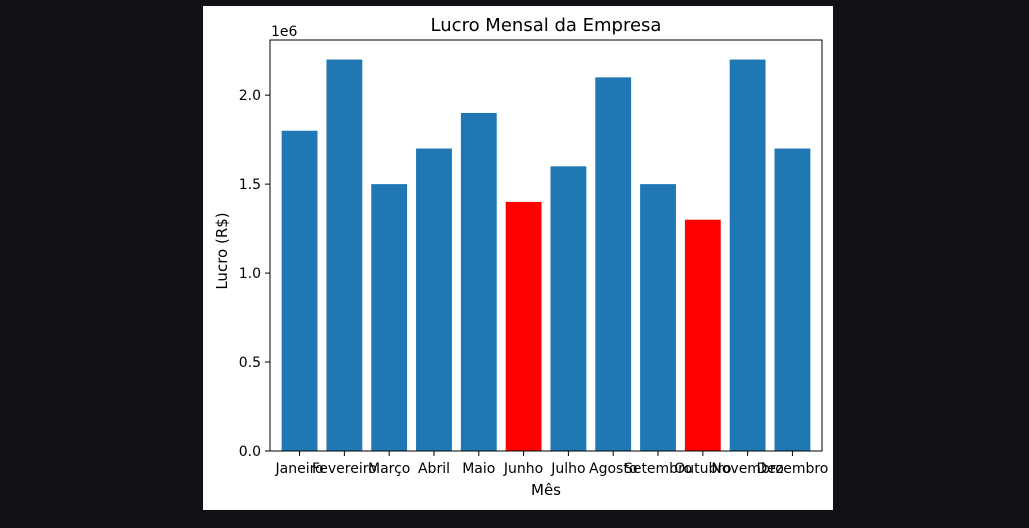 The height and width of the screenshot is (528, 1029). I want to click on y-tick-label: 1.0, so click(250, 274).